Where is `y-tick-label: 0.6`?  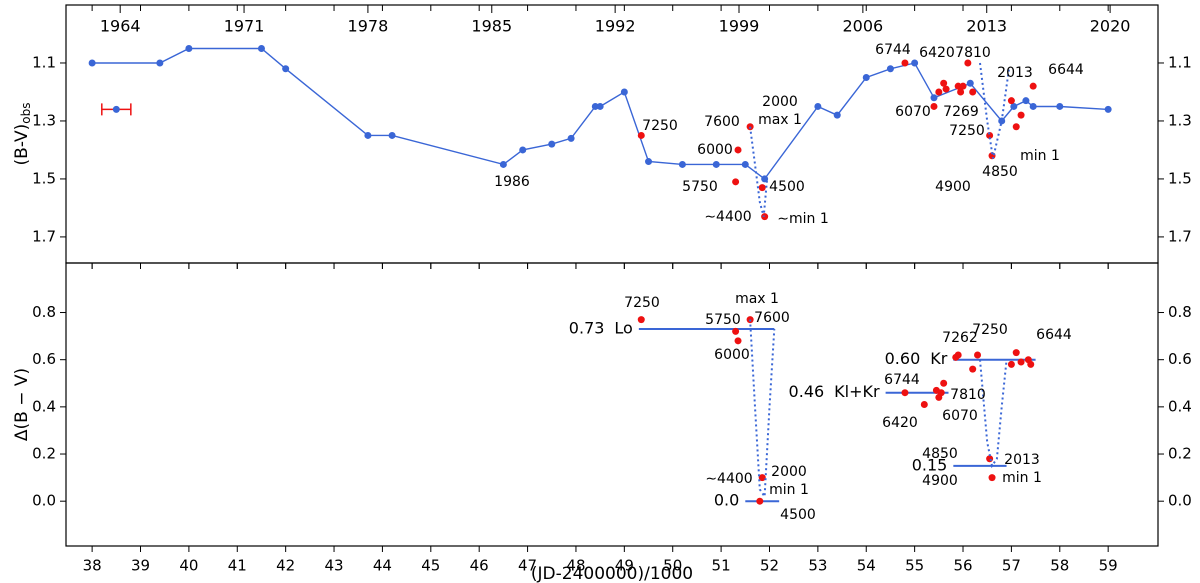
y-tick-label: 0.6 is located at coordinates (1180, 359).